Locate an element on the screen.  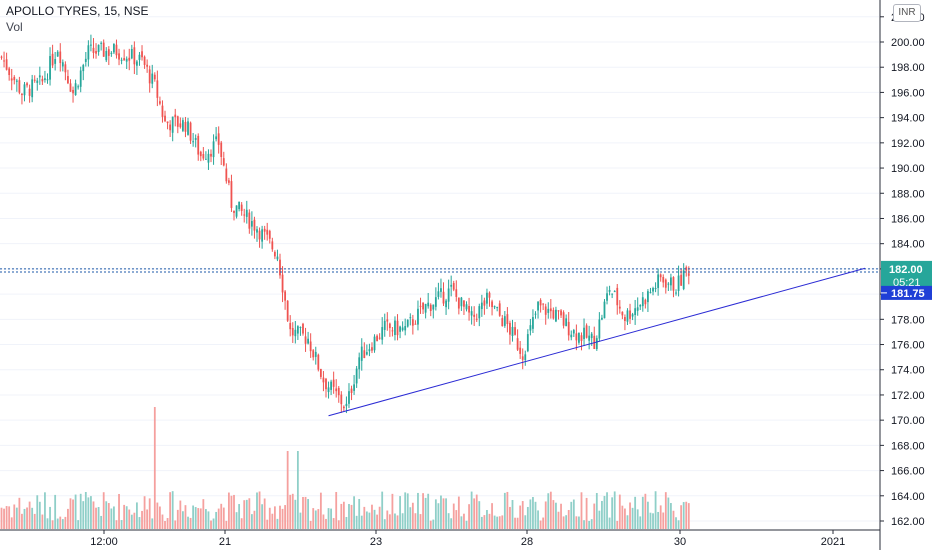
currency-badge: INR is located at coordinates (907, 13).